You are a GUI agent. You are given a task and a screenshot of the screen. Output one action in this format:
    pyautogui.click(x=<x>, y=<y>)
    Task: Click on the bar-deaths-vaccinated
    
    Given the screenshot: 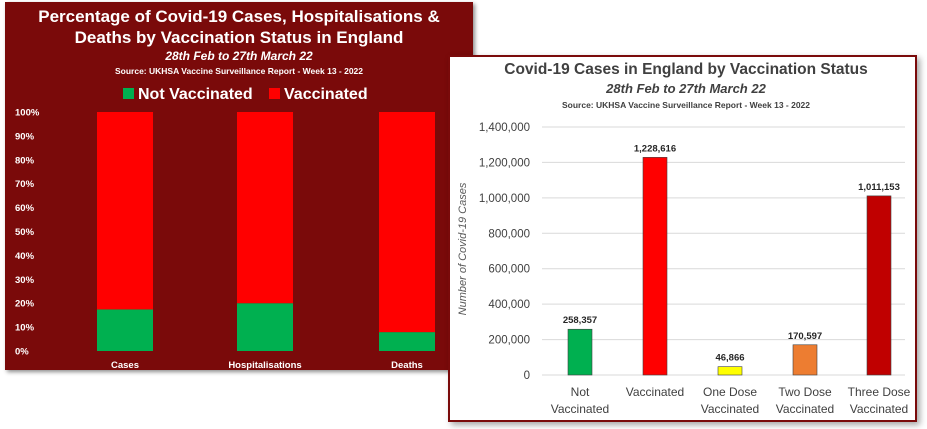 What is the action you would take?
    pyautogui.click(x=407, y=222)
    